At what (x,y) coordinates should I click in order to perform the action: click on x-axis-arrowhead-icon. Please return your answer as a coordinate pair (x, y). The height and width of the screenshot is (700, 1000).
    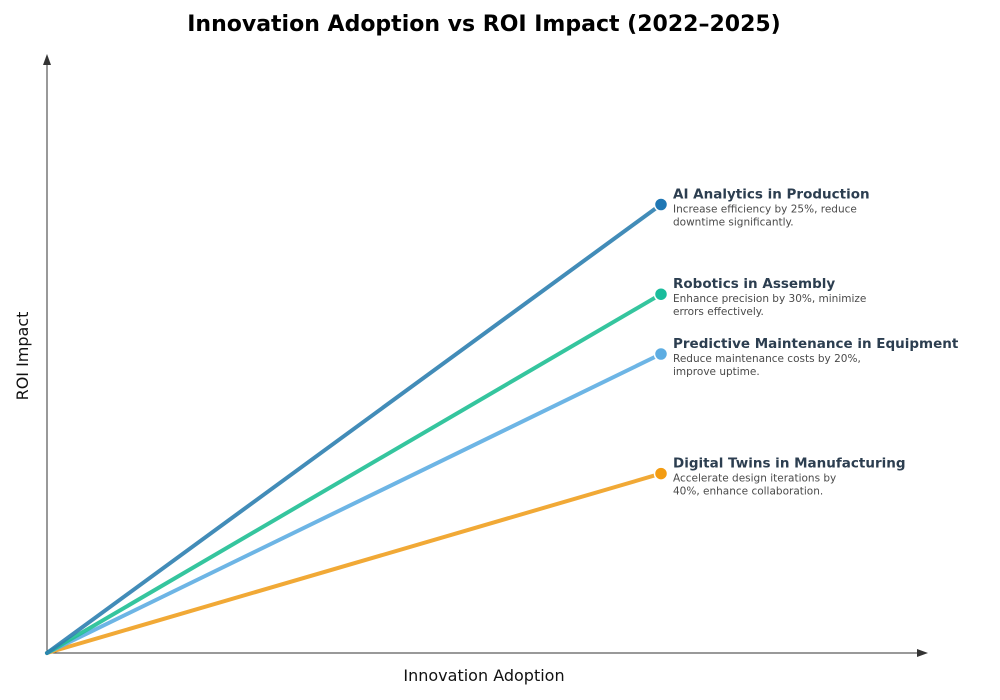
    Looking at the image, I should click on (922, 653).